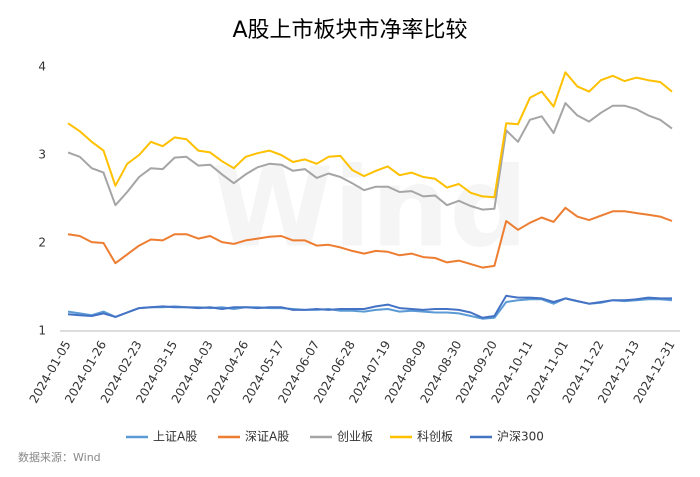 The height and width of the screenshot is (477, 700). What do you see at coordinates (42, 243) in the screenshot?
I see `y-tick-label: 2` at bounding box center [42, 243].